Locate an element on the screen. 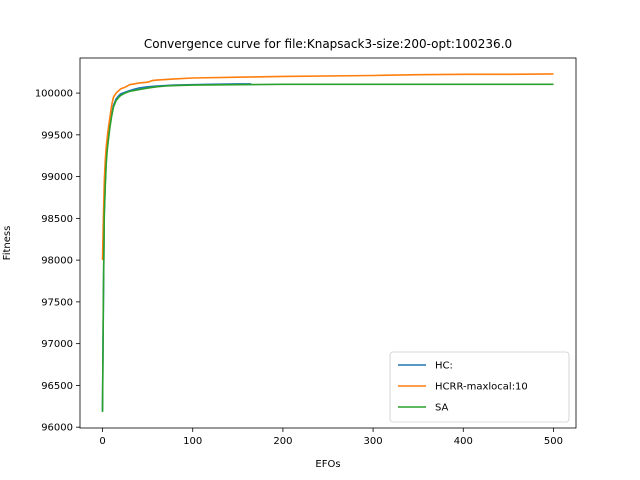 The image size is (640, 480). y-tick-label: 96500 is located at coordinates (57, 386).